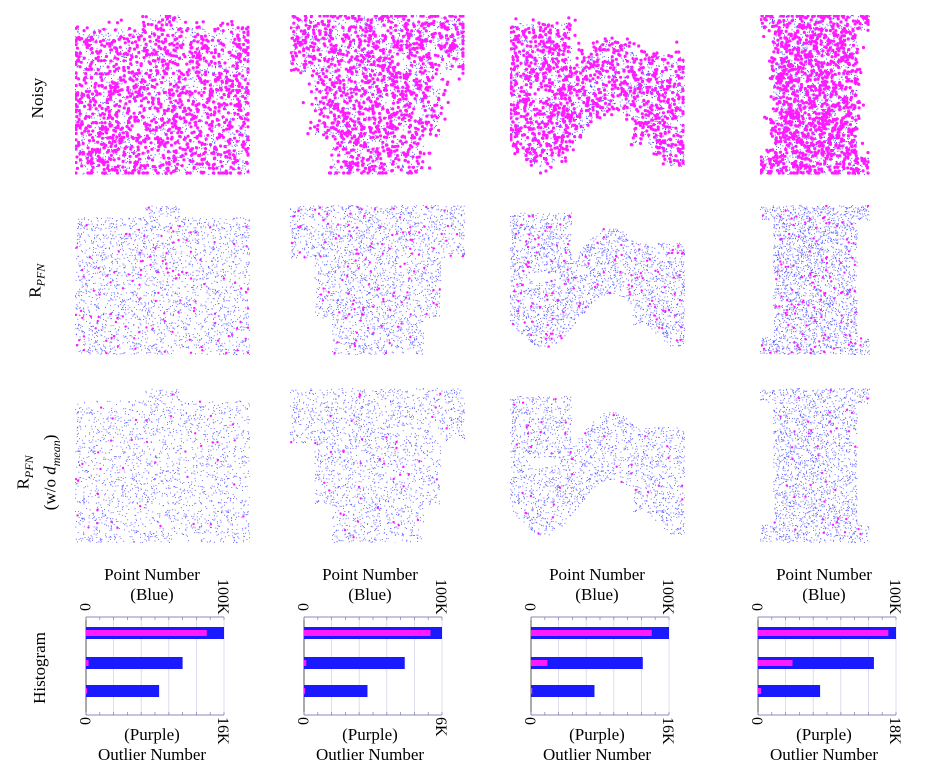 The height and width of the screenshot is (773, 931). Describe the element at coordinates (815, 280) in the screenshot. I see `point-cloud-rpfn-tower` at that location.